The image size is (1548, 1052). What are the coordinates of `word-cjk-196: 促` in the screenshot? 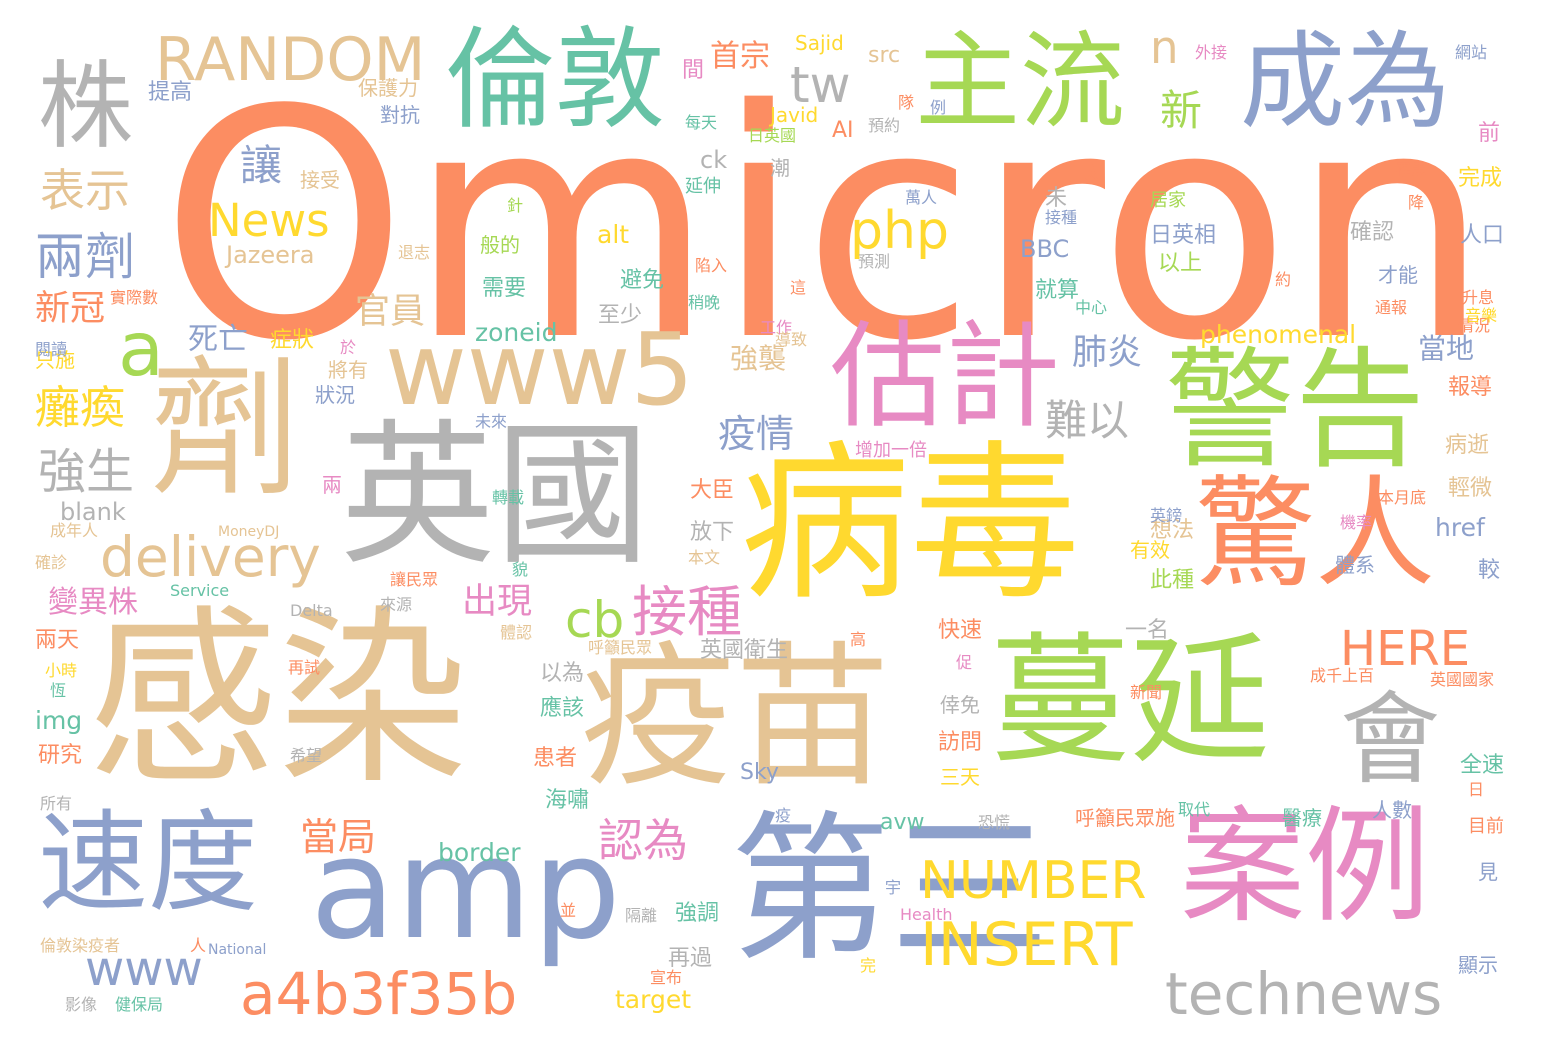 It's located at (964, 662).